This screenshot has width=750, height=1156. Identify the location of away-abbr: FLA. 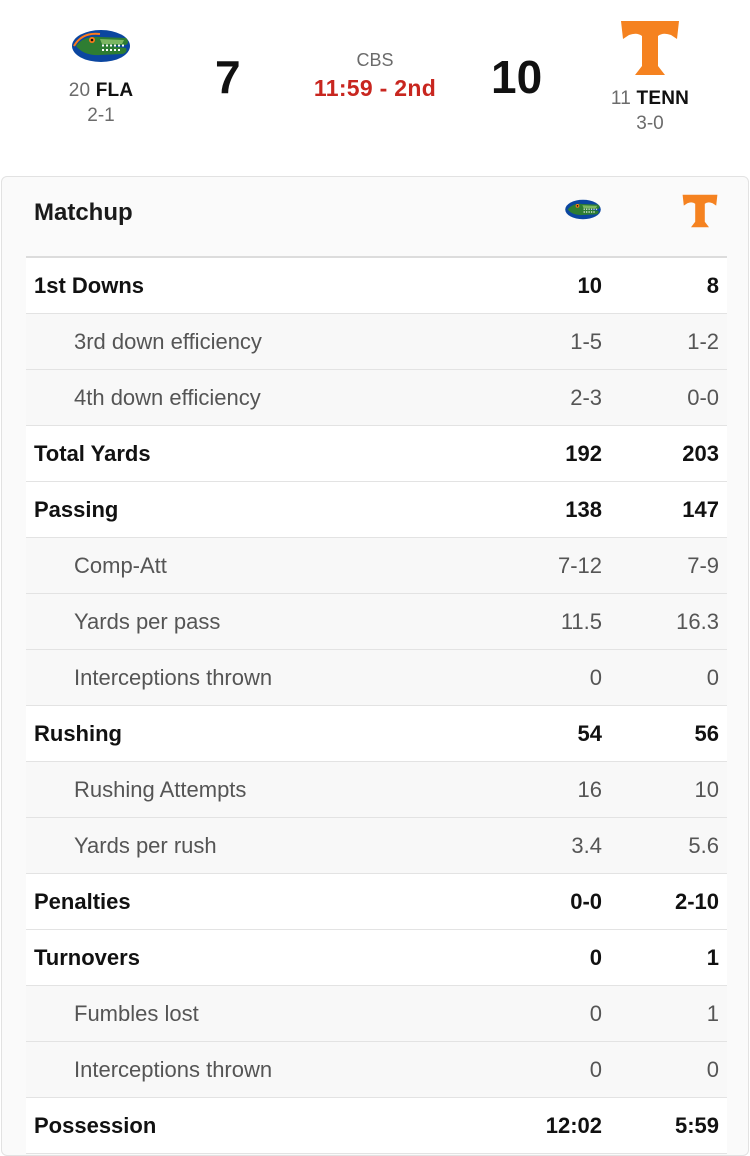
(114, 90).